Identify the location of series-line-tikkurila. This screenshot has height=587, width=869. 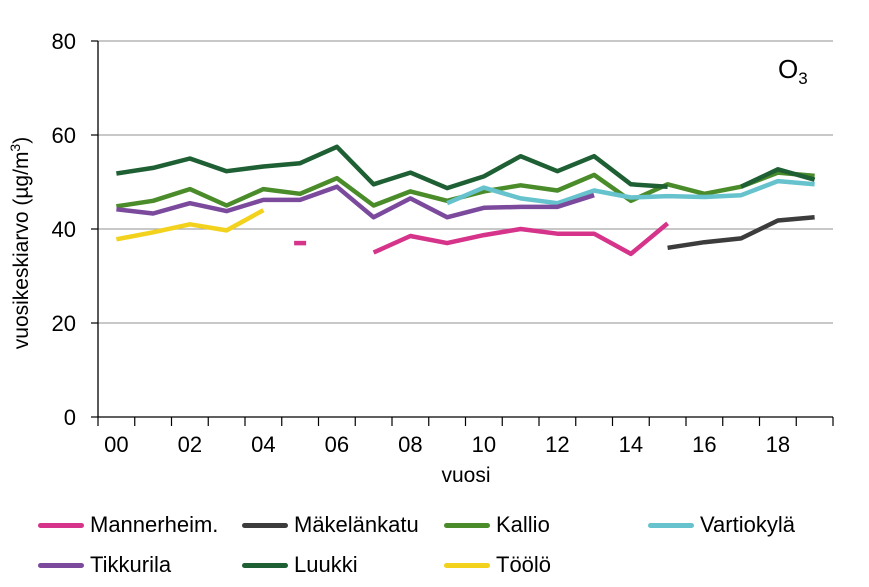
(355, 202).